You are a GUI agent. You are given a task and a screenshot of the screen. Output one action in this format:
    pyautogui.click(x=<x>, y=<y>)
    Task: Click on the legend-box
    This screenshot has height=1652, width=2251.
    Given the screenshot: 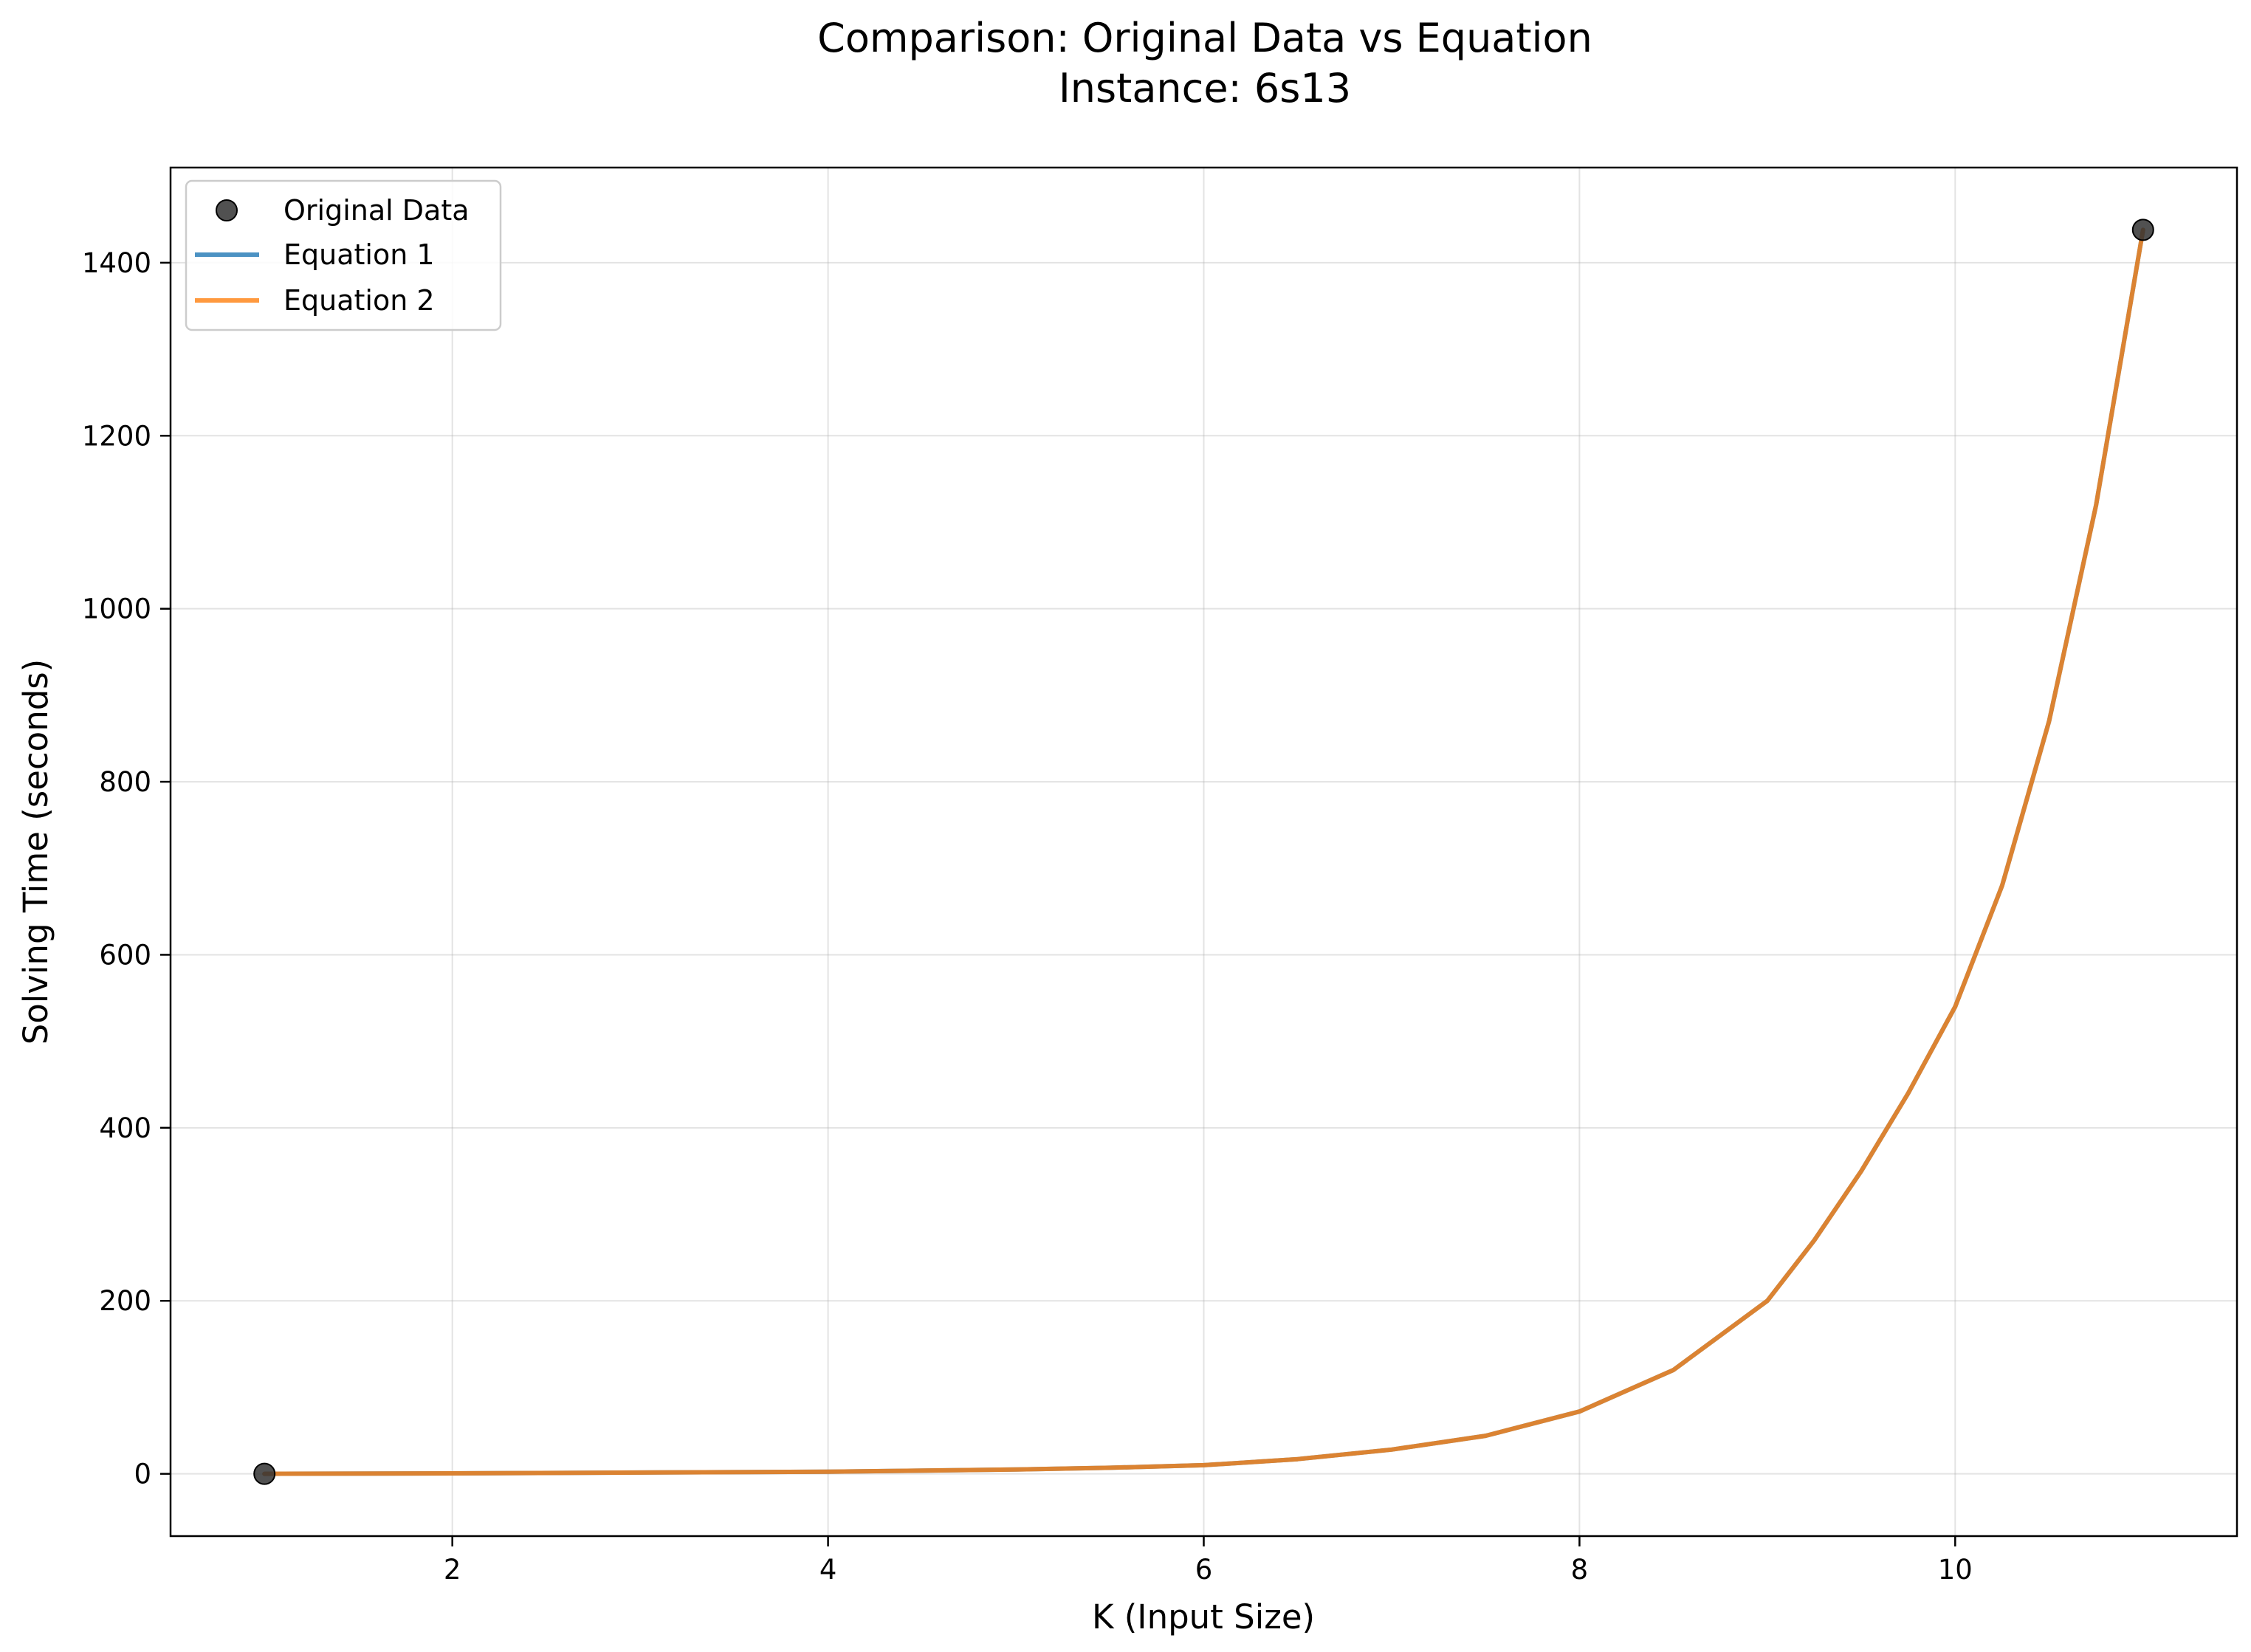 What is the action you would take?
    pyautogui.click(x=343, y=255)
    